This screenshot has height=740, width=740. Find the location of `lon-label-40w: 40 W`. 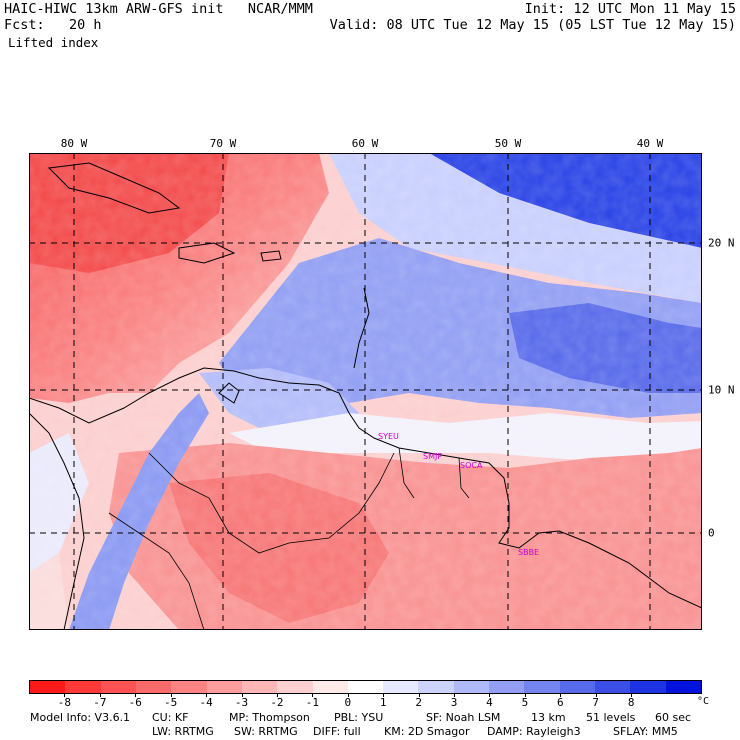

lon-label-40w: 40 W is located at coordinates (650, 143).